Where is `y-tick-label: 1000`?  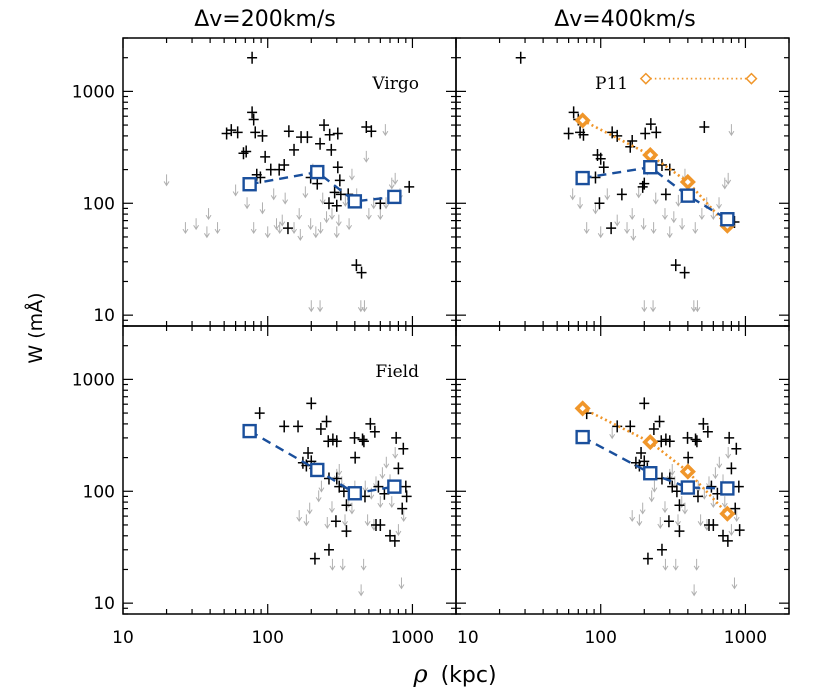
y-tick-label: 1000 is located at coordinates (93, 92).